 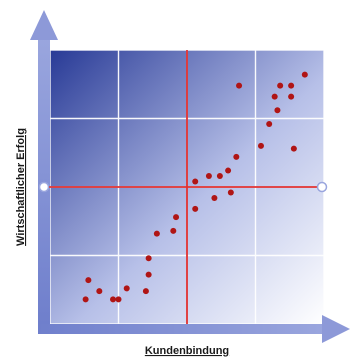 I want to click on threshold-handle-right, so click(x=322, y=187).